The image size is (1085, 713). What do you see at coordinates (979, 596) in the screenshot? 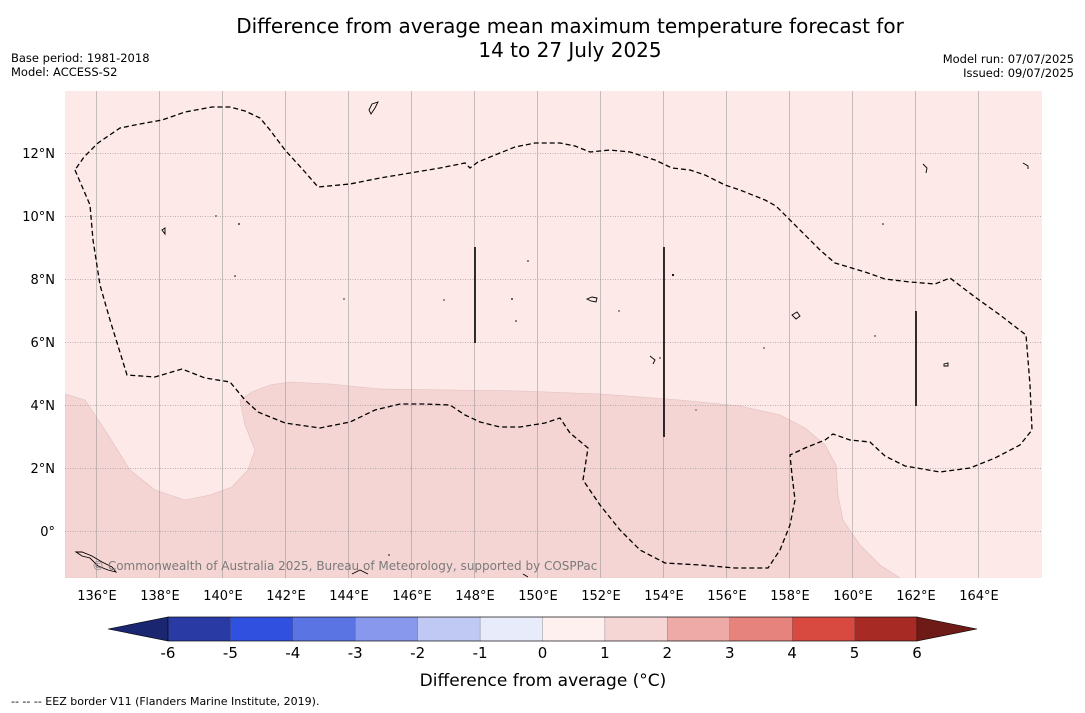
I see `lon-label: 164°E` at bounding box center [979, 596].